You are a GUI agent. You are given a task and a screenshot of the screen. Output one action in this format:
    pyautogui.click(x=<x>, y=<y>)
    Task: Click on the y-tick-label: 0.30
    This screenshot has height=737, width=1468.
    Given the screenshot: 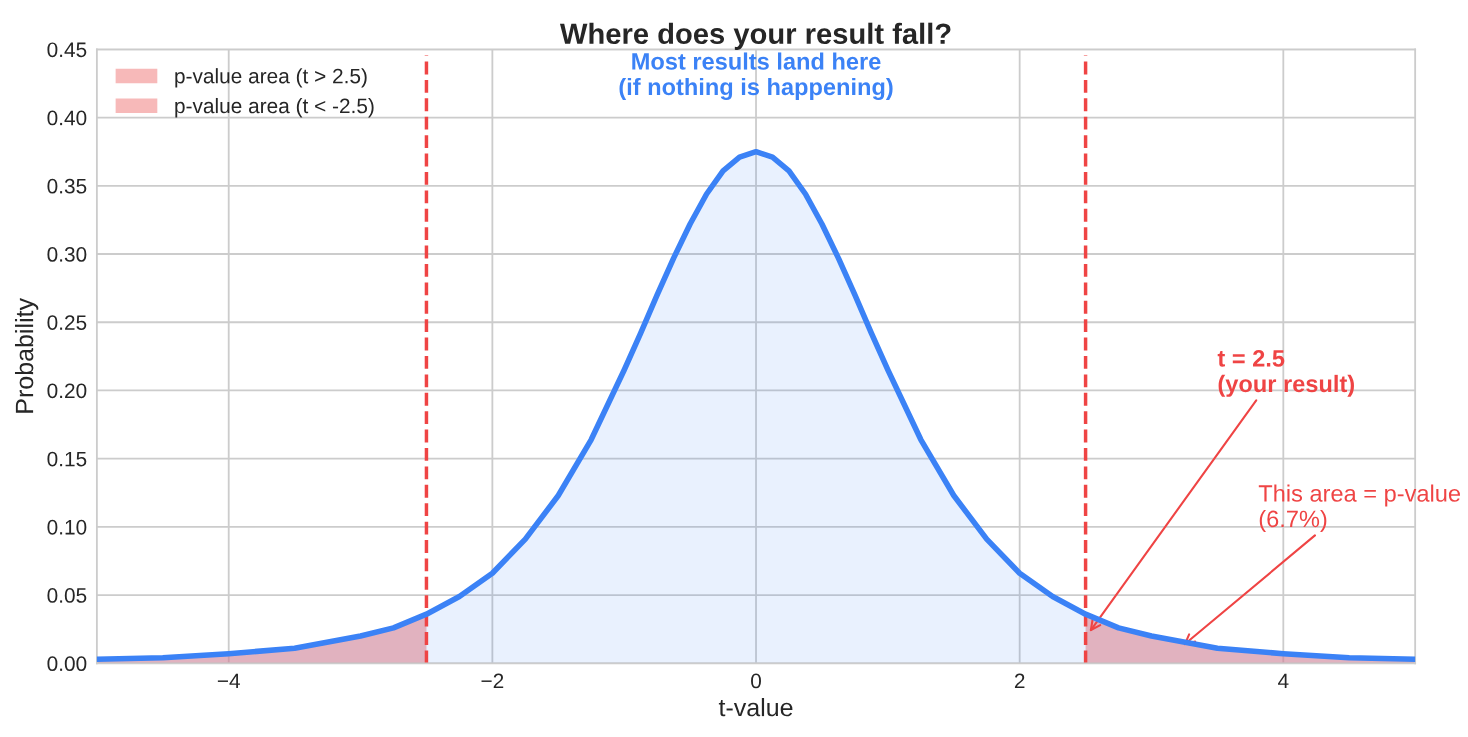 What is the action you would take?
    pyautogui.click(x=67, y=254)
    